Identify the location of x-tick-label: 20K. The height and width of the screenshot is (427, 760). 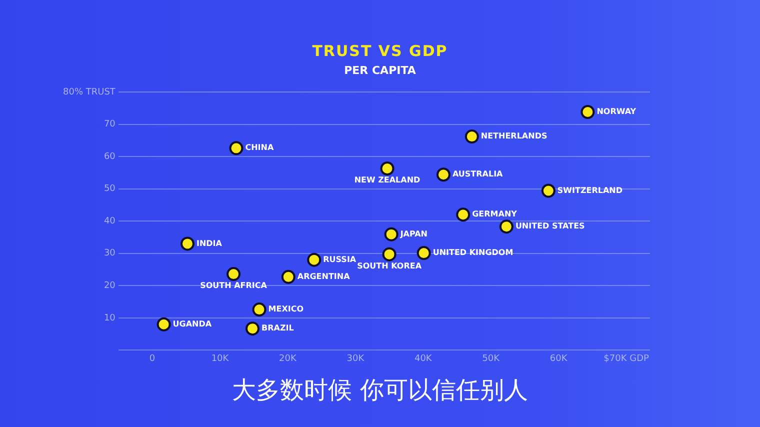
(288, 359).